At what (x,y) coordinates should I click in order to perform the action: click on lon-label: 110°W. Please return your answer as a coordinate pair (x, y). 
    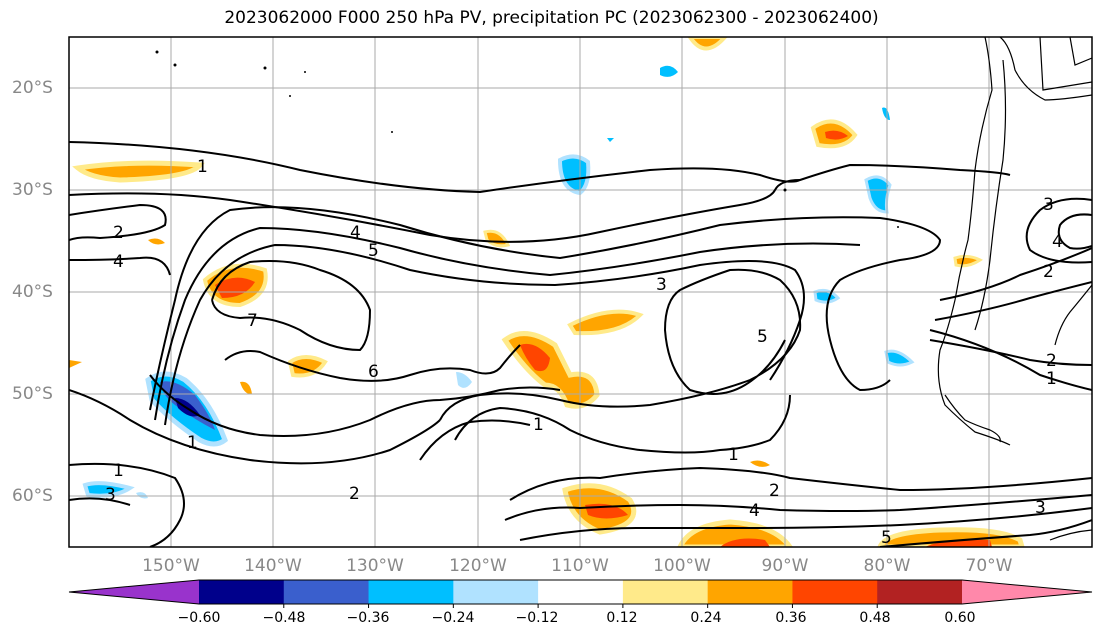
    Looking at the image, I should click on (580, 566).